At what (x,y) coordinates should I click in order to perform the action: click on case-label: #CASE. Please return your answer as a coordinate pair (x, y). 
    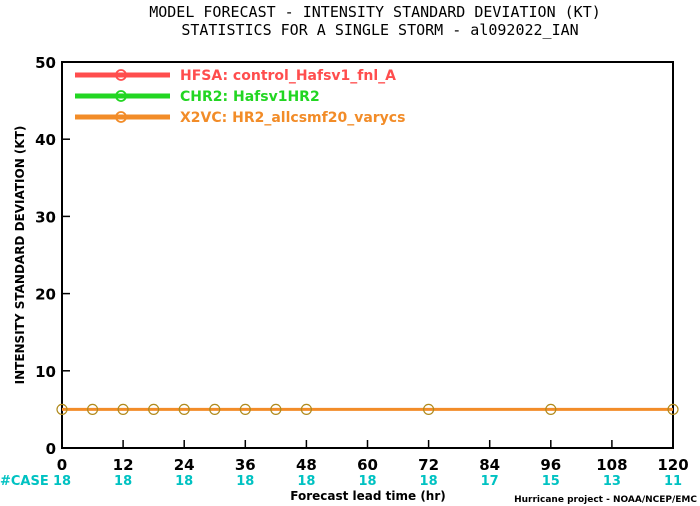
    Looking at the image, I should click on (24, 481).